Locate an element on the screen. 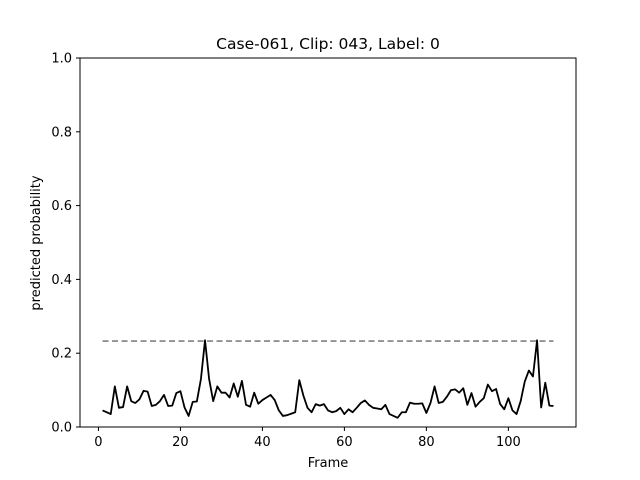 Image resolution: width=640 pixels, height=480 pixels. y-tick-label: 0.8 is located at coordinates (61, 132).